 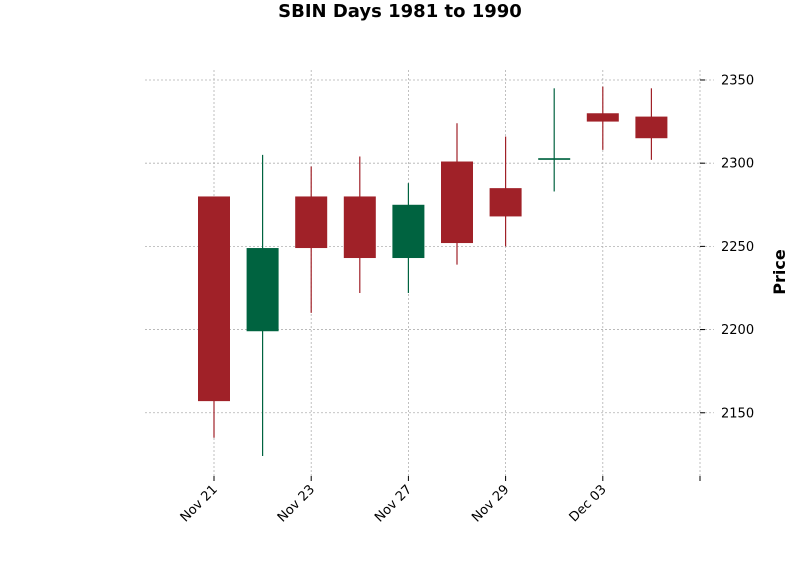 I want to click on x-tick-label: Nov 21, so click(x=199, y=503).